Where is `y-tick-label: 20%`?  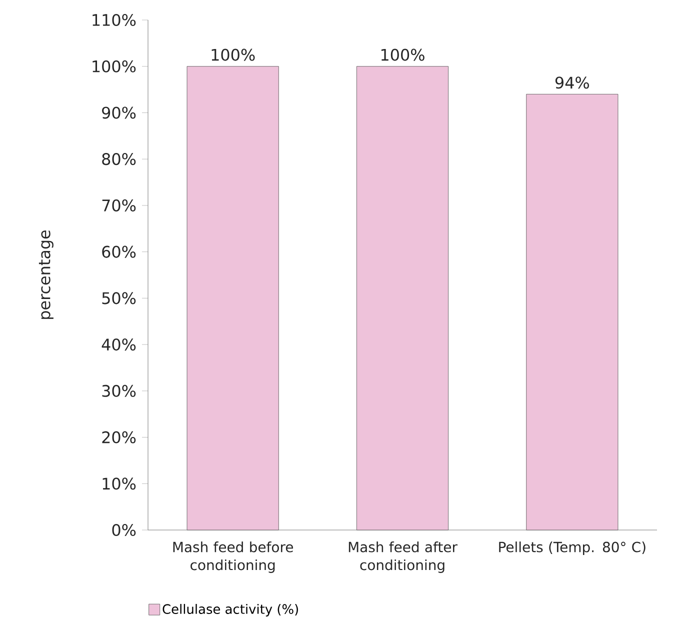 y-tick-label: 20% is located at coordinates (119, 437).